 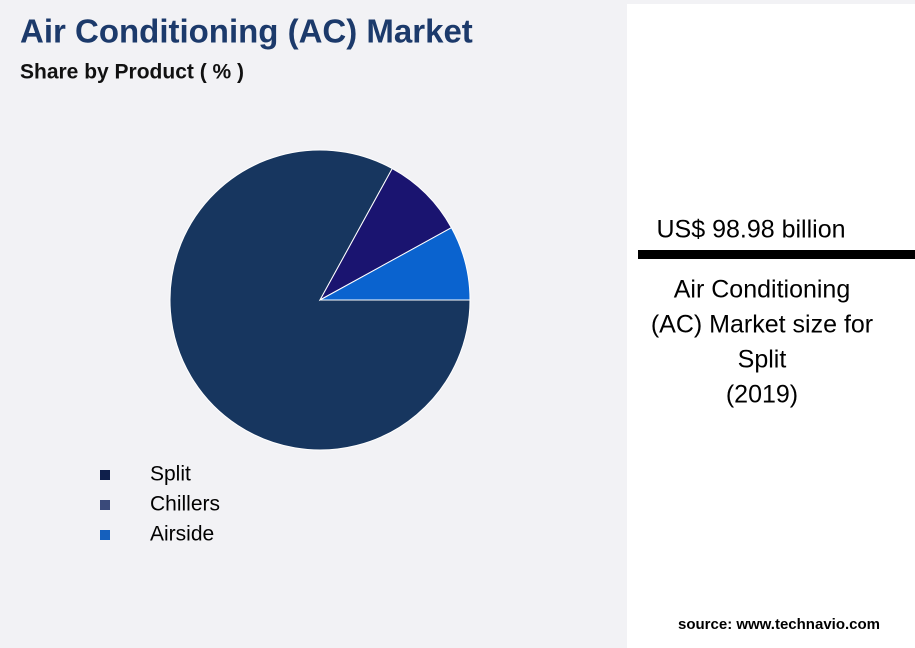 What do you see at coordinates (170, 474) in the screenshot?
I see `legend-label: Split` at bounding box center [170, 474].